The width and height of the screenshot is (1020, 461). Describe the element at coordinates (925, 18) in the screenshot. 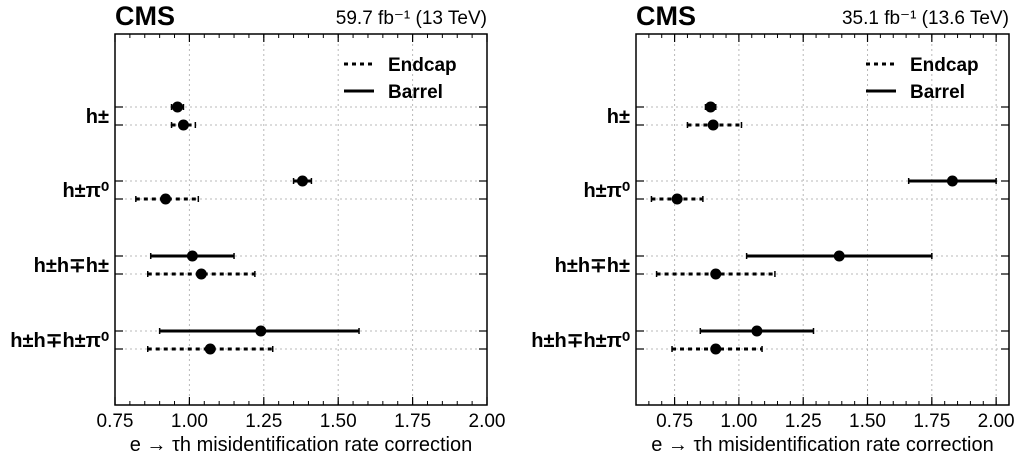

I see `lumi-label: 35.1 fb⁻¹ (13.6 TeV)` at that location.